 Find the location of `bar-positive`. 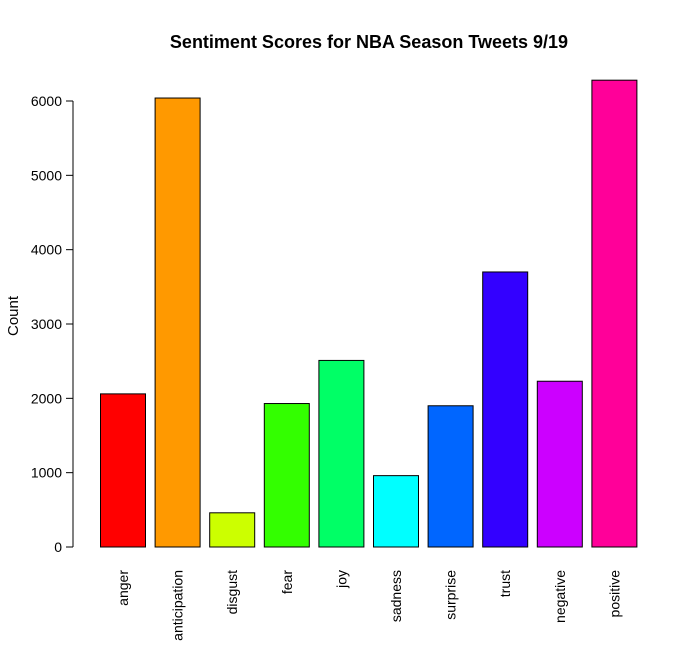

bar-positive is located at coordinates (614, 313).